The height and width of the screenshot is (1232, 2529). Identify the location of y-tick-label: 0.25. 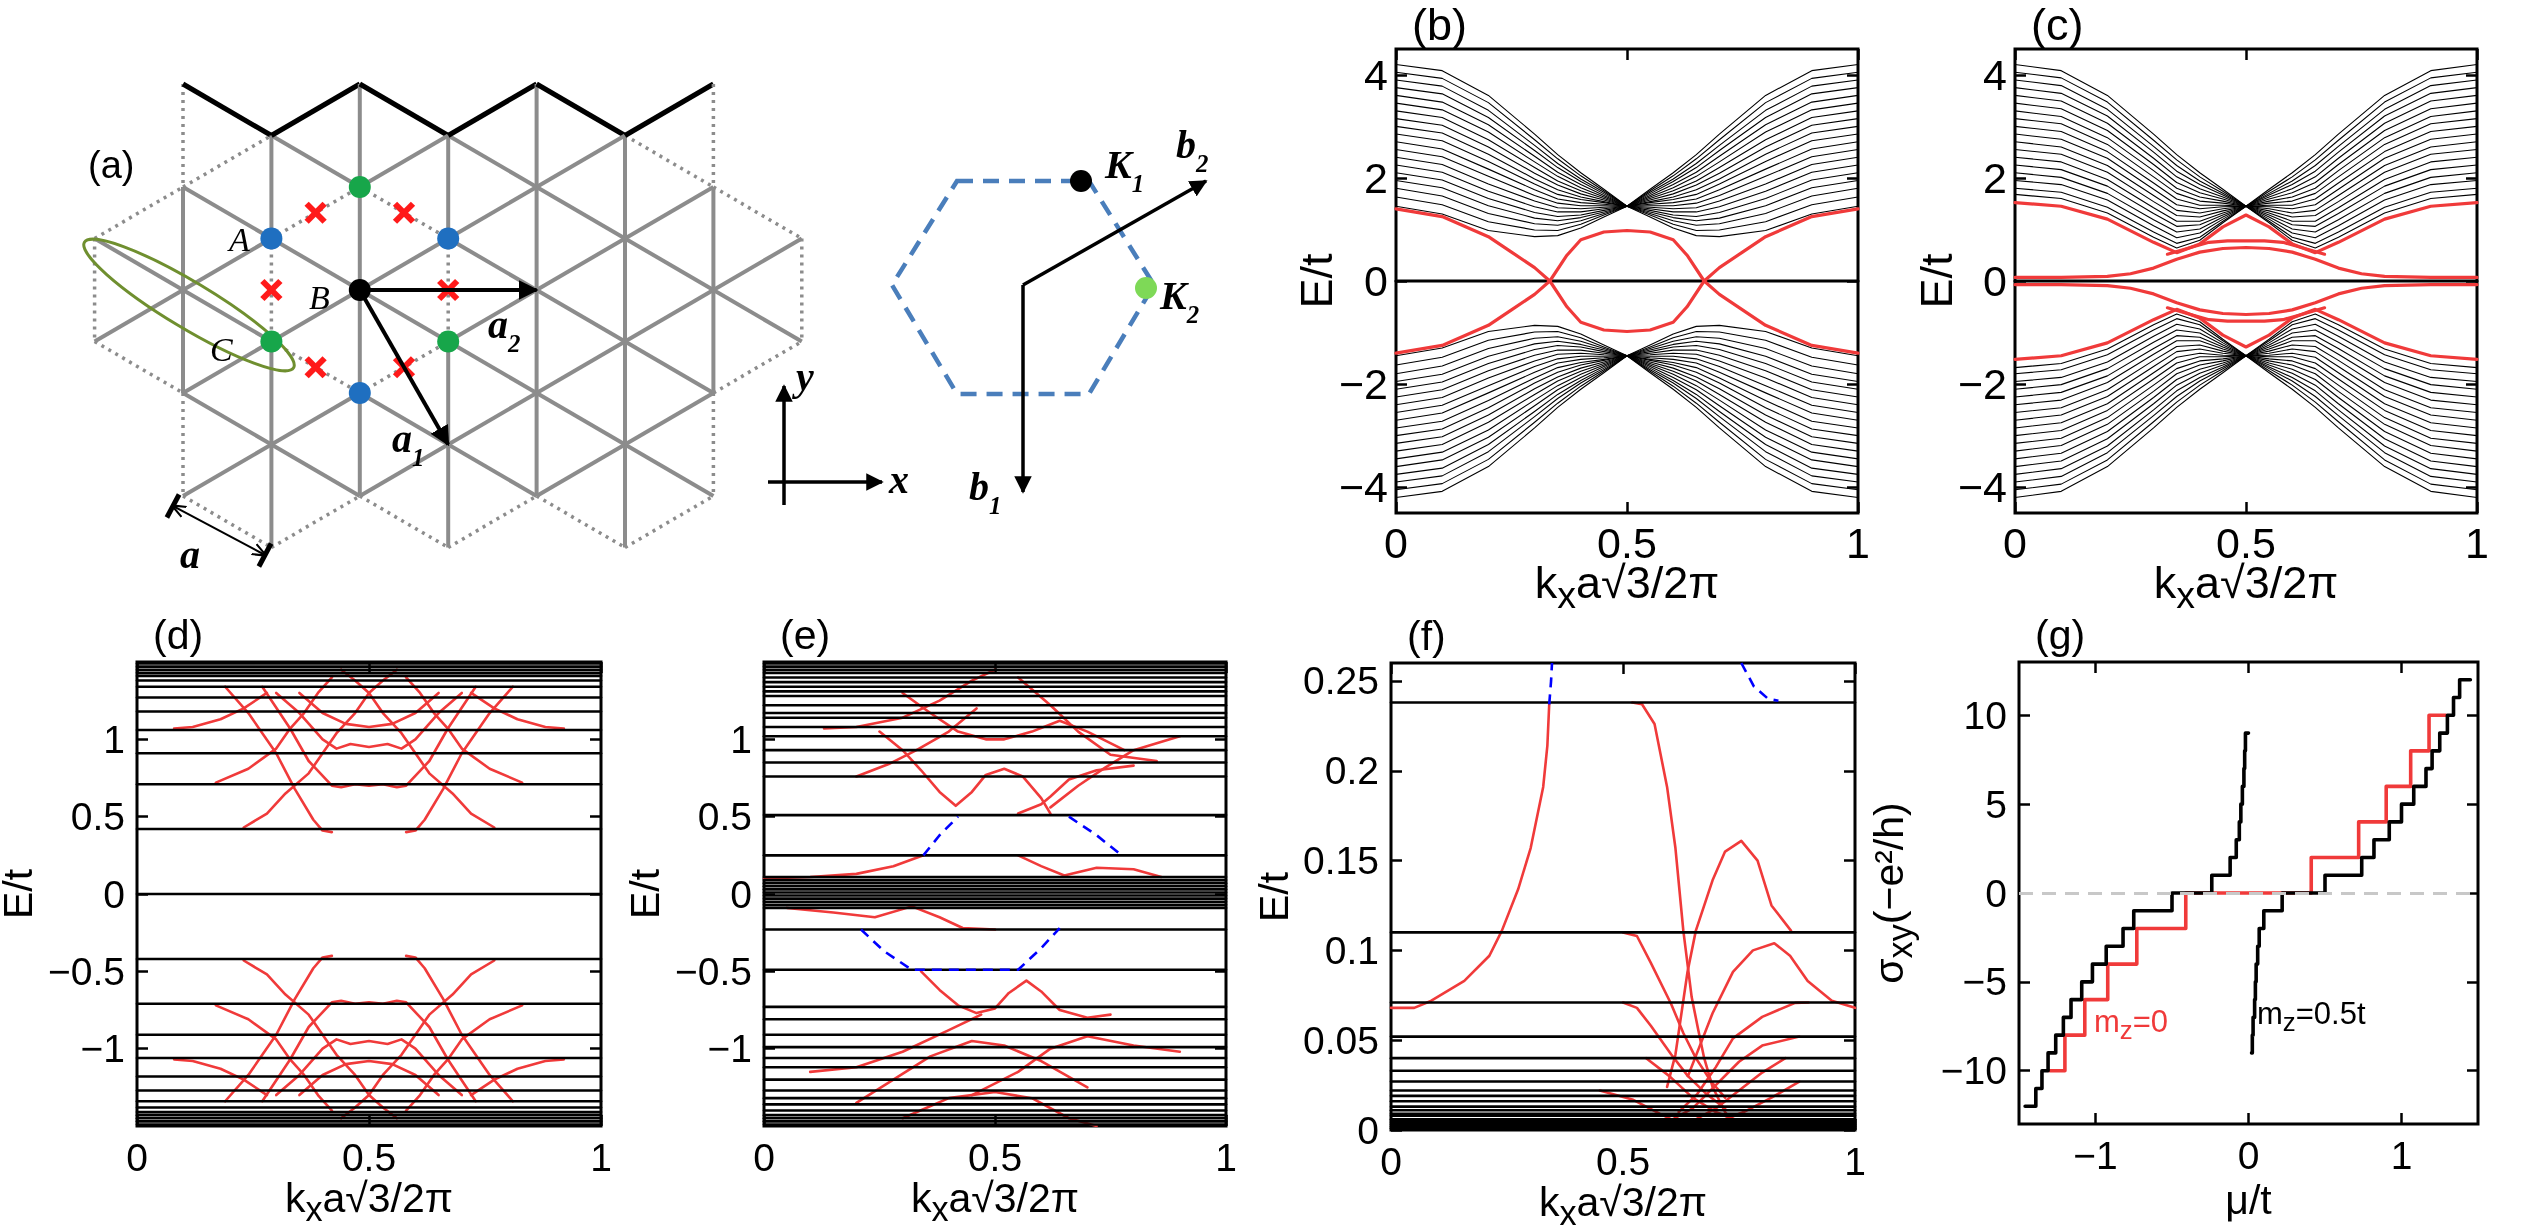
(1341, 681).